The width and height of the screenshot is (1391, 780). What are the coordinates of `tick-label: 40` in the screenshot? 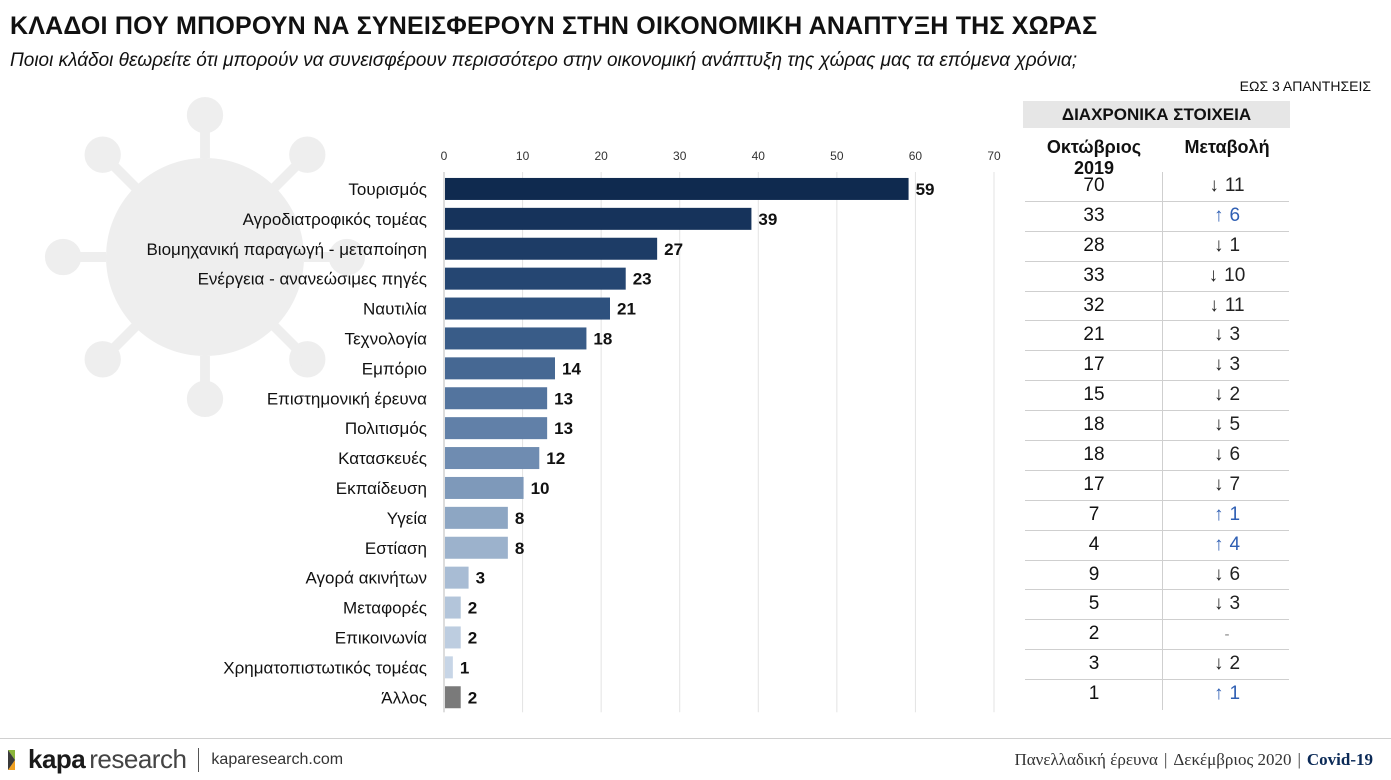 It's located at (759, 156).